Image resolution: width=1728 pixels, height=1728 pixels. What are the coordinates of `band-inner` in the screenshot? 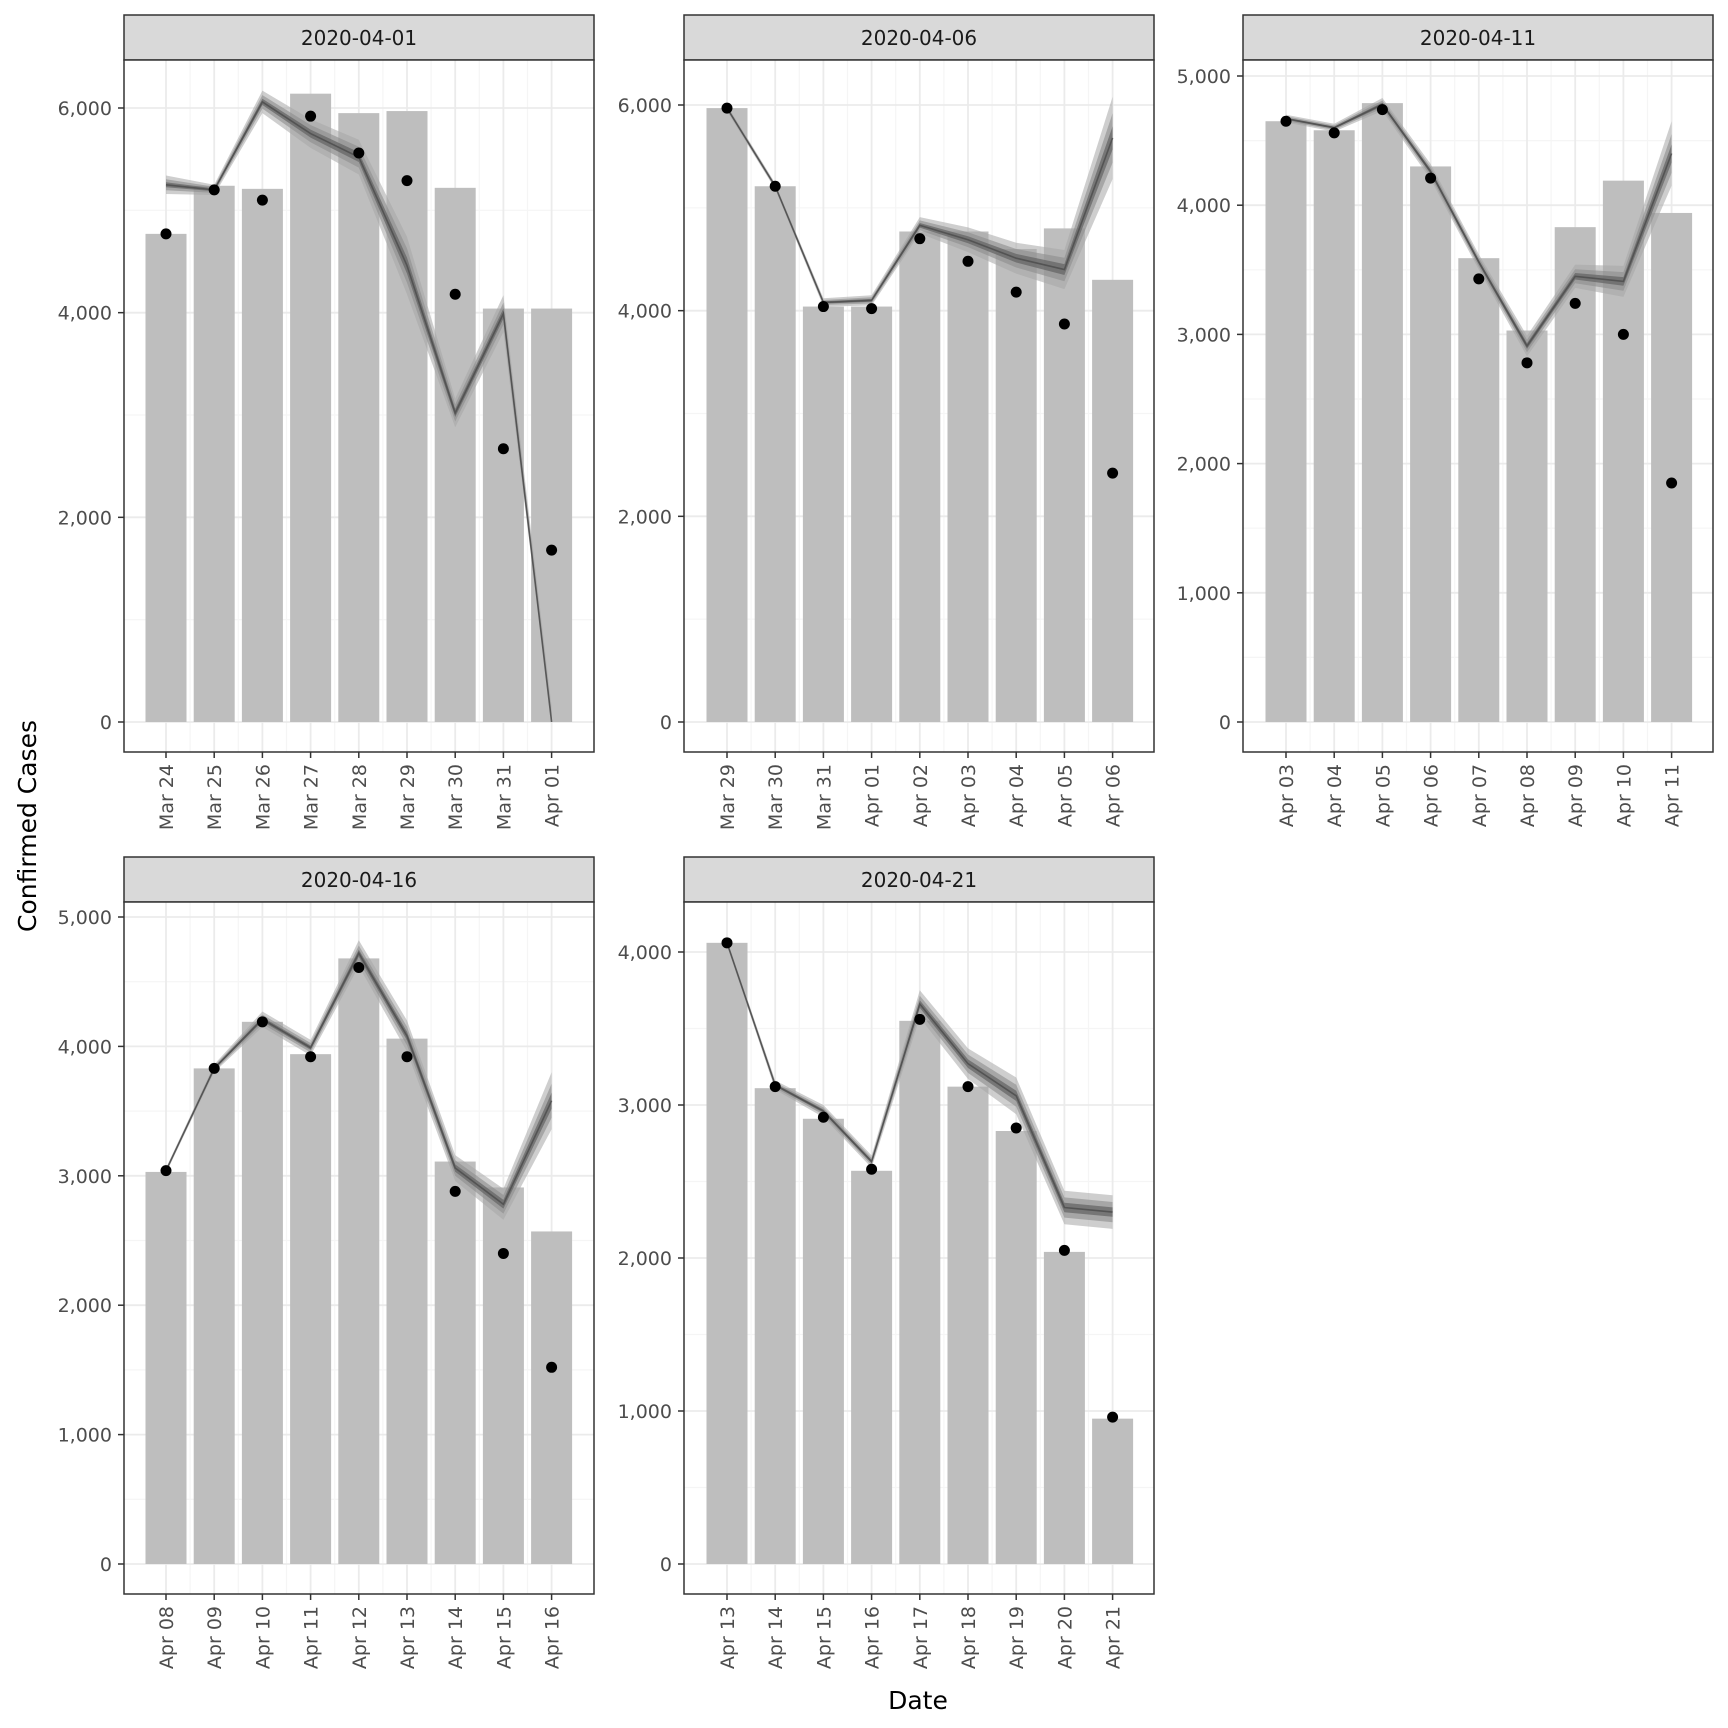 It's located at (920, 205).